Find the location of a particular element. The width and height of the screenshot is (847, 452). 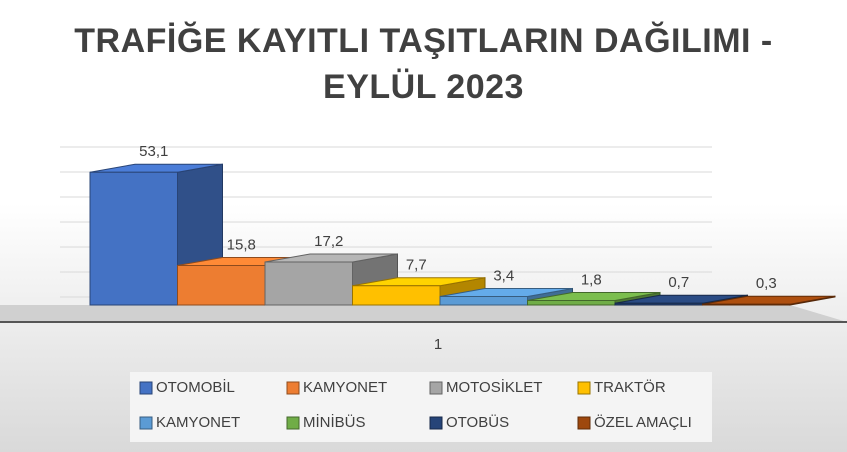

legend-label: MİNİBÜS is located at coordinates (334, 422).